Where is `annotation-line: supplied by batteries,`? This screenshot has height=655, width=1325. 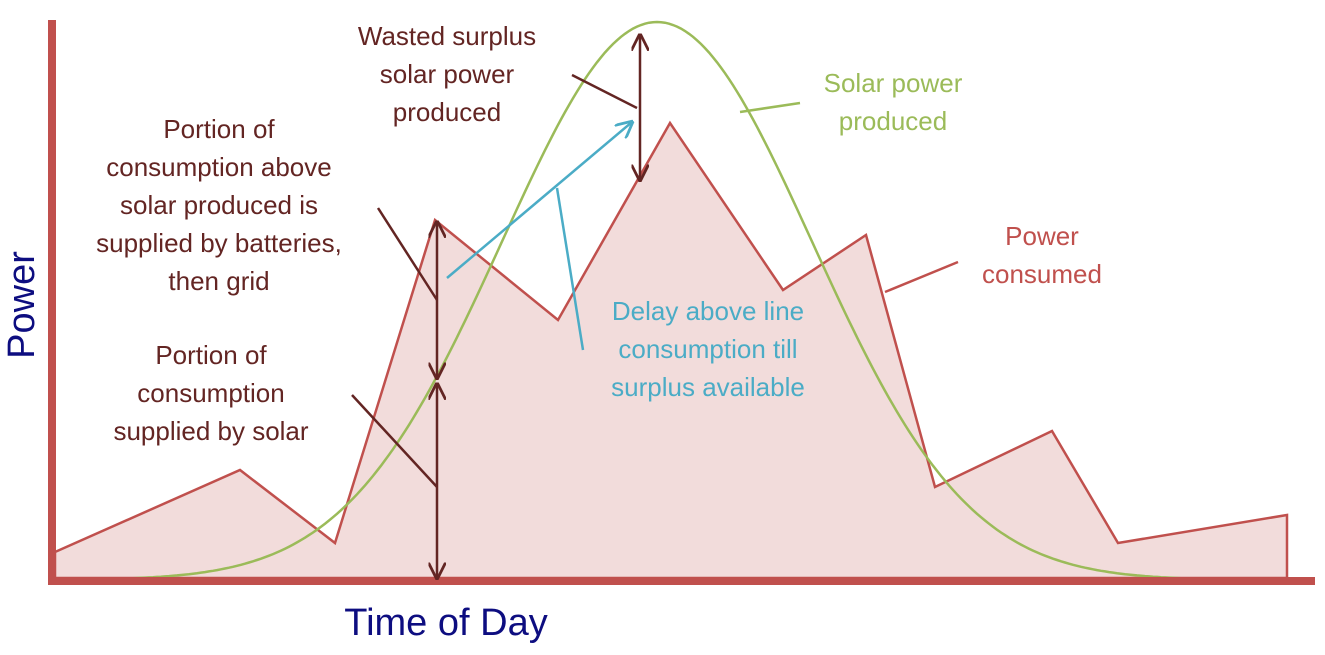
annotation-line: supplied by batteries, is located at coordinates (219, 243).